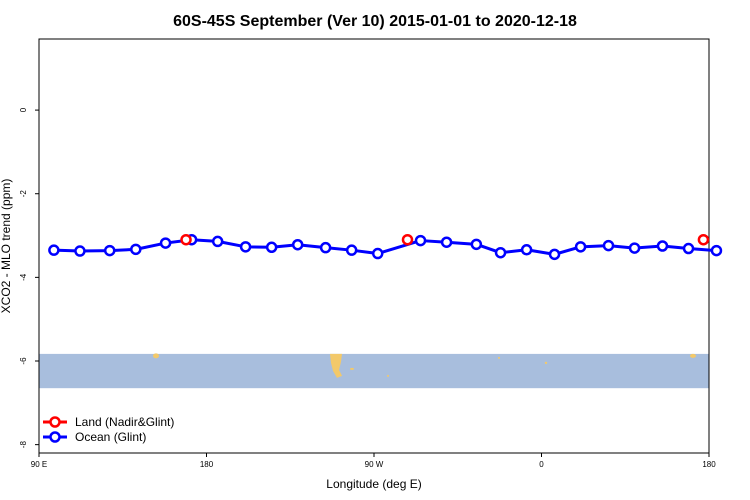  What do you see at coordinates (23, 445) in the screenshot?
I see `y-tick-label: -8` at bounding box center [23, 445].